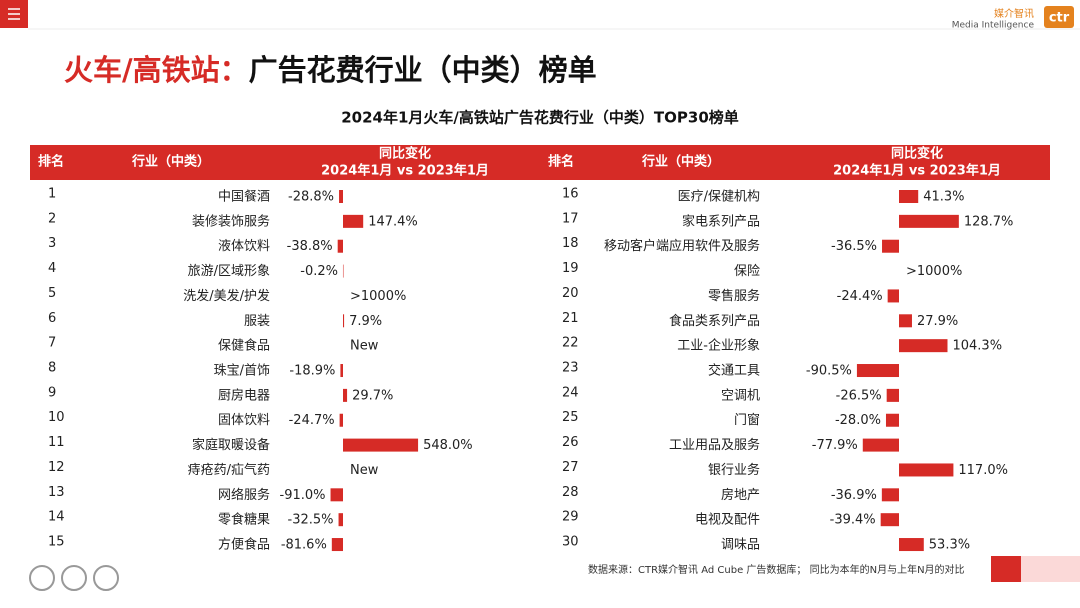 The height and width of the screenshot is (608, 1080). Describe the element at coordinates (231, 445) in the screenshot. I see `industry: 家庭取暖设备` at that location.